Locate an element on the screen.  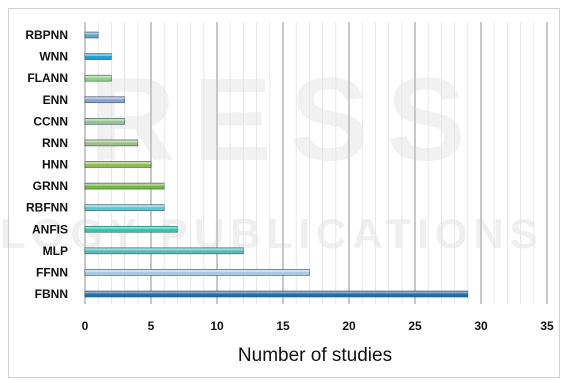
bar-wnn is located at coordinates (98, 56).